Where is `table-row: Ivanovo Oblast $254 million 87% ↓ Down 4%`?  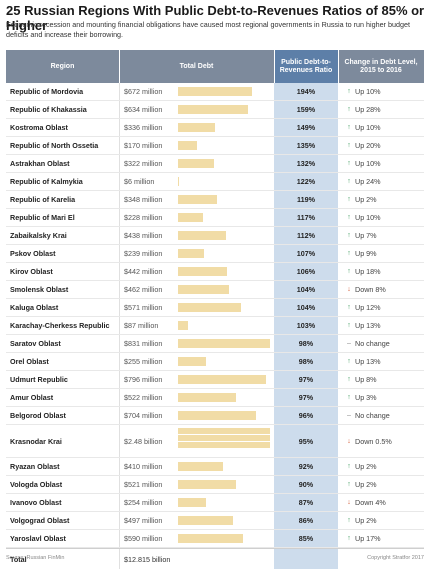
table-row: Ivanovo Oblast $254 million 87% ↓ Down 4% is located at coordinates (215, 503).